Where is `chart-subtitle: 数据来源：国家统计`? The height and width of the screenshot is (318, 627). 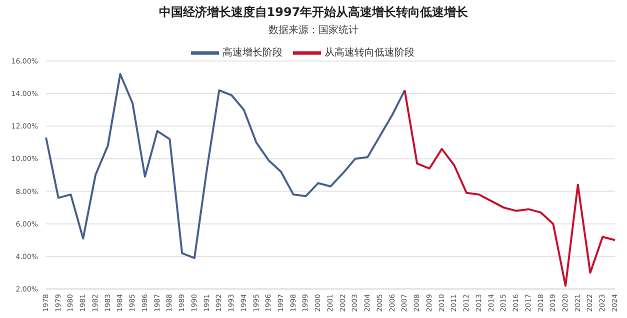 chart-subtitle: 数据来源：国家统计 is located at coordinates (314, 30).